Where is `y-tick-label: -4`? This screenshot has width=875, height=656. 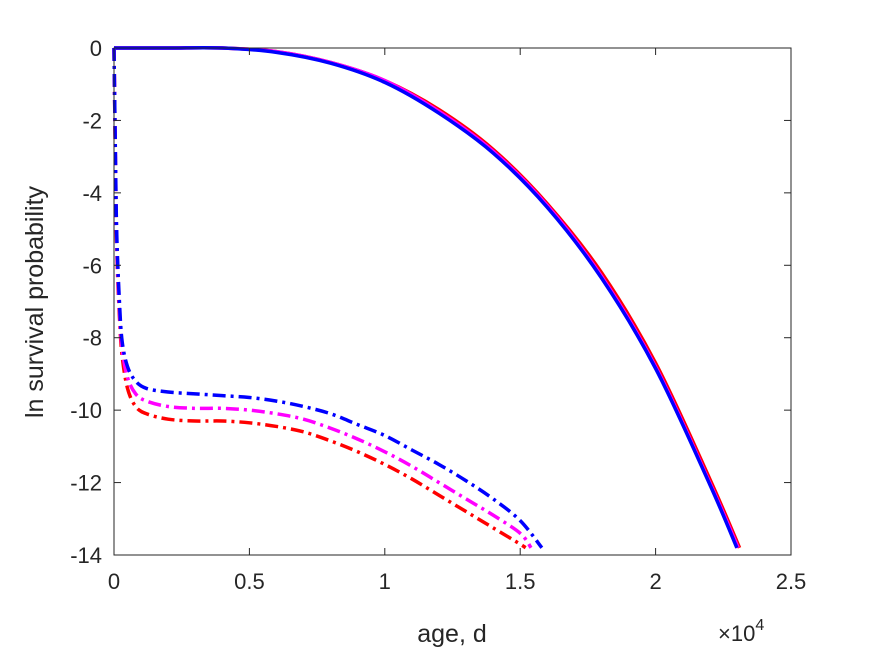 y-tick-label: -4 is located at coordinates (92, 193).